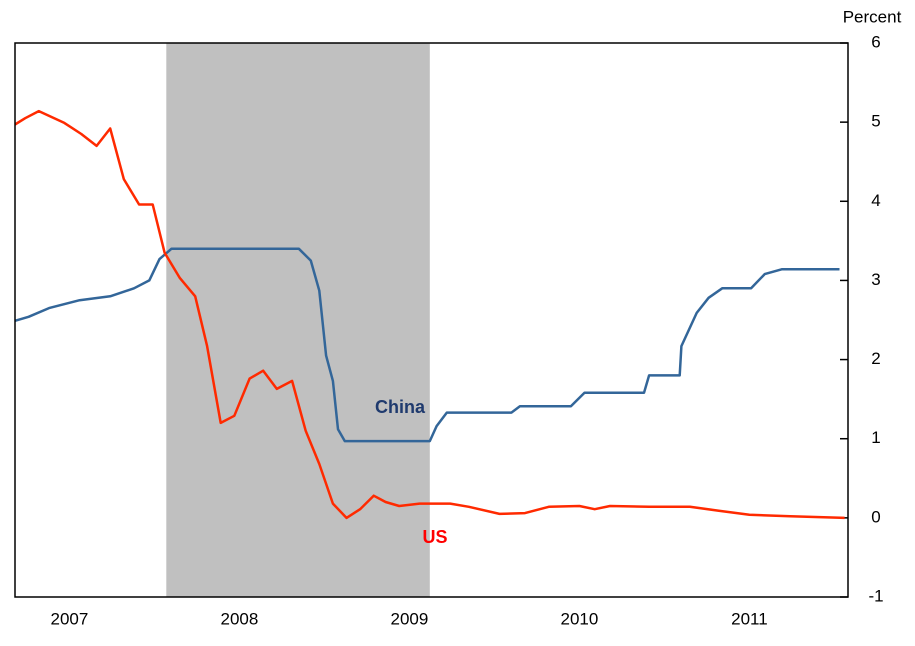 This screenshot has height=646, width=915. Describe the element at coordinates (875, 41) in the screenshot. I see `y-tick-label: 6` at that location.